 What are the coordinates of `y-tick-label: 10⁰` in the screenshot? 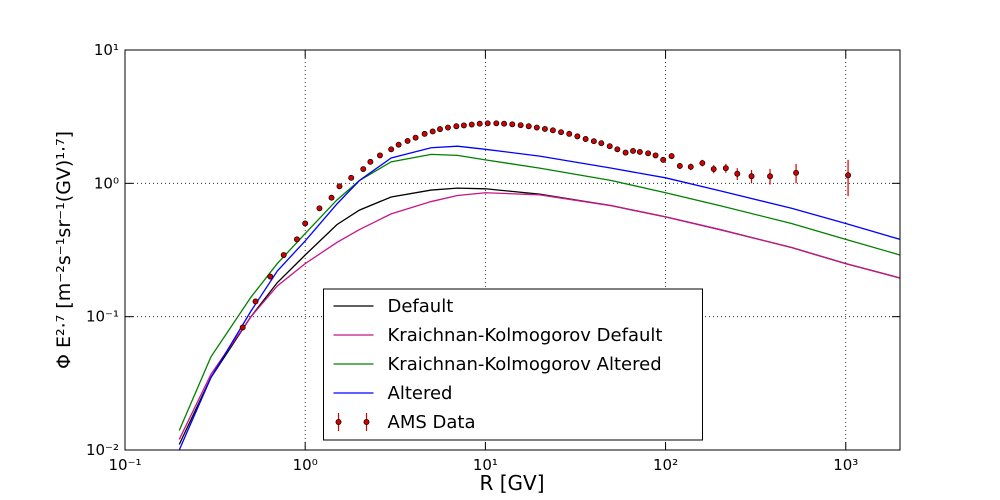 It's located at (106, 183).